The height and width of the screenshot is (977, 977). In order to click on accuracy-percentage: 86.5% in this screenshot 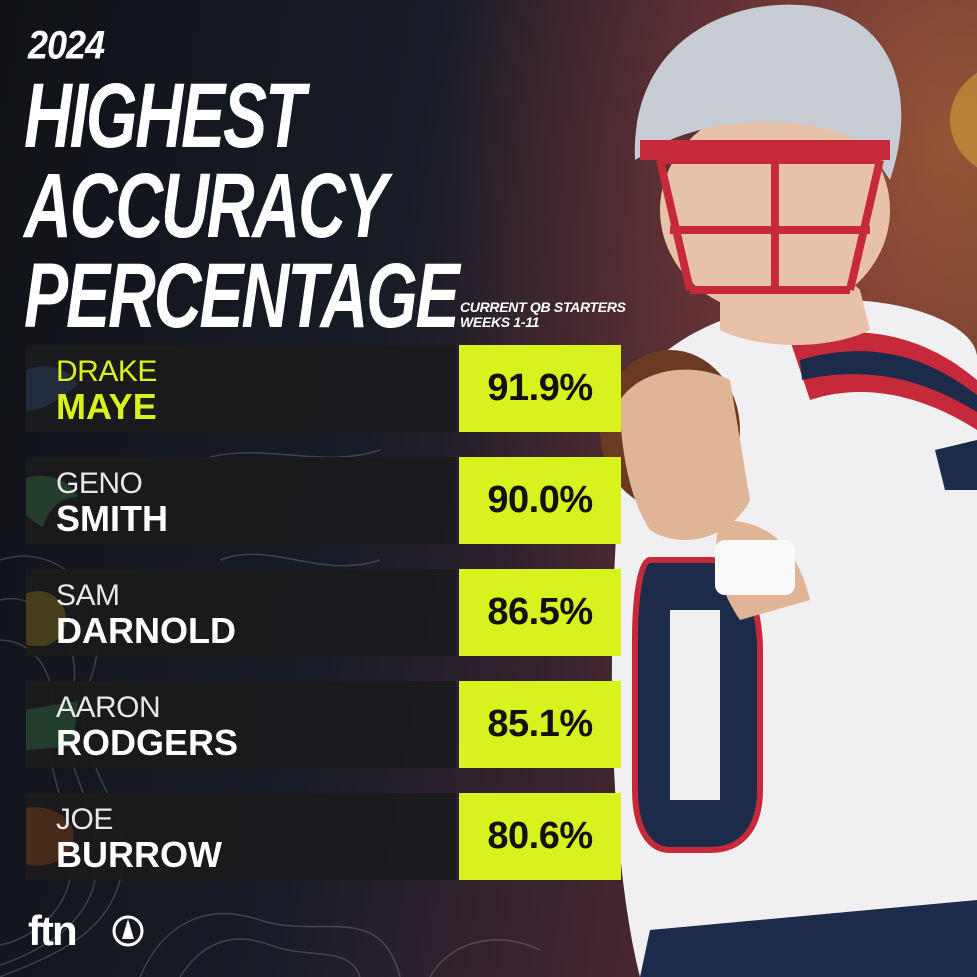, I will do `click(540, 612)`.